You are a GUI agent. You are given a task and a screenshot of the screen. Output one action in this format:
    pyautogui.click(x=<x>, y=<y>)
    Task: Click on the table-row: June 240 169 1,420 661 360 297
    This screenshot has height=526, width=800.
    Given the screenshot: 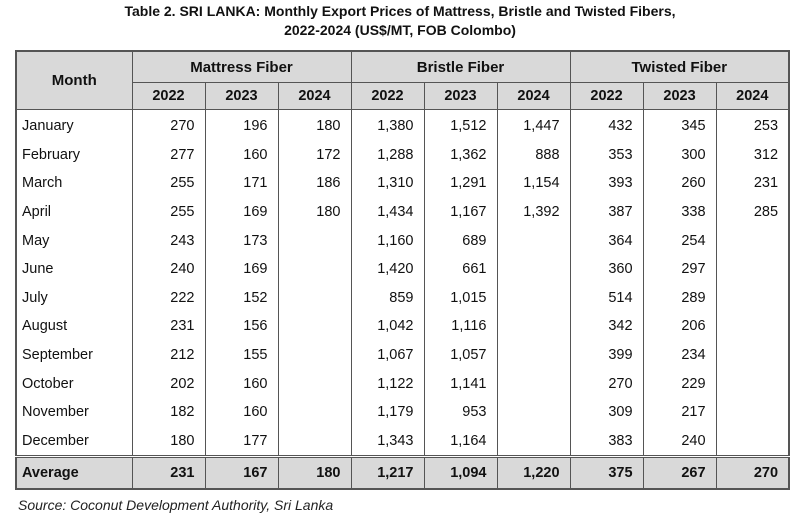 What is the action you would take?
    pyautogui.click(x=402, y=269)
    